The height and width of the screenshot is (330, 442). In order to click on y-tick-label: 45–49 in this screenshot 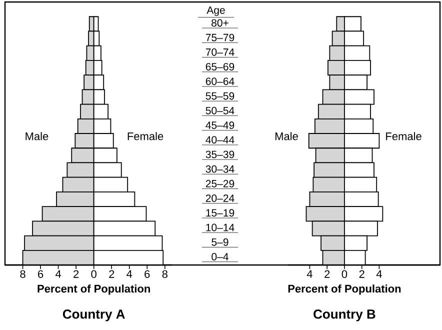, I will do `click(220, 125)`.